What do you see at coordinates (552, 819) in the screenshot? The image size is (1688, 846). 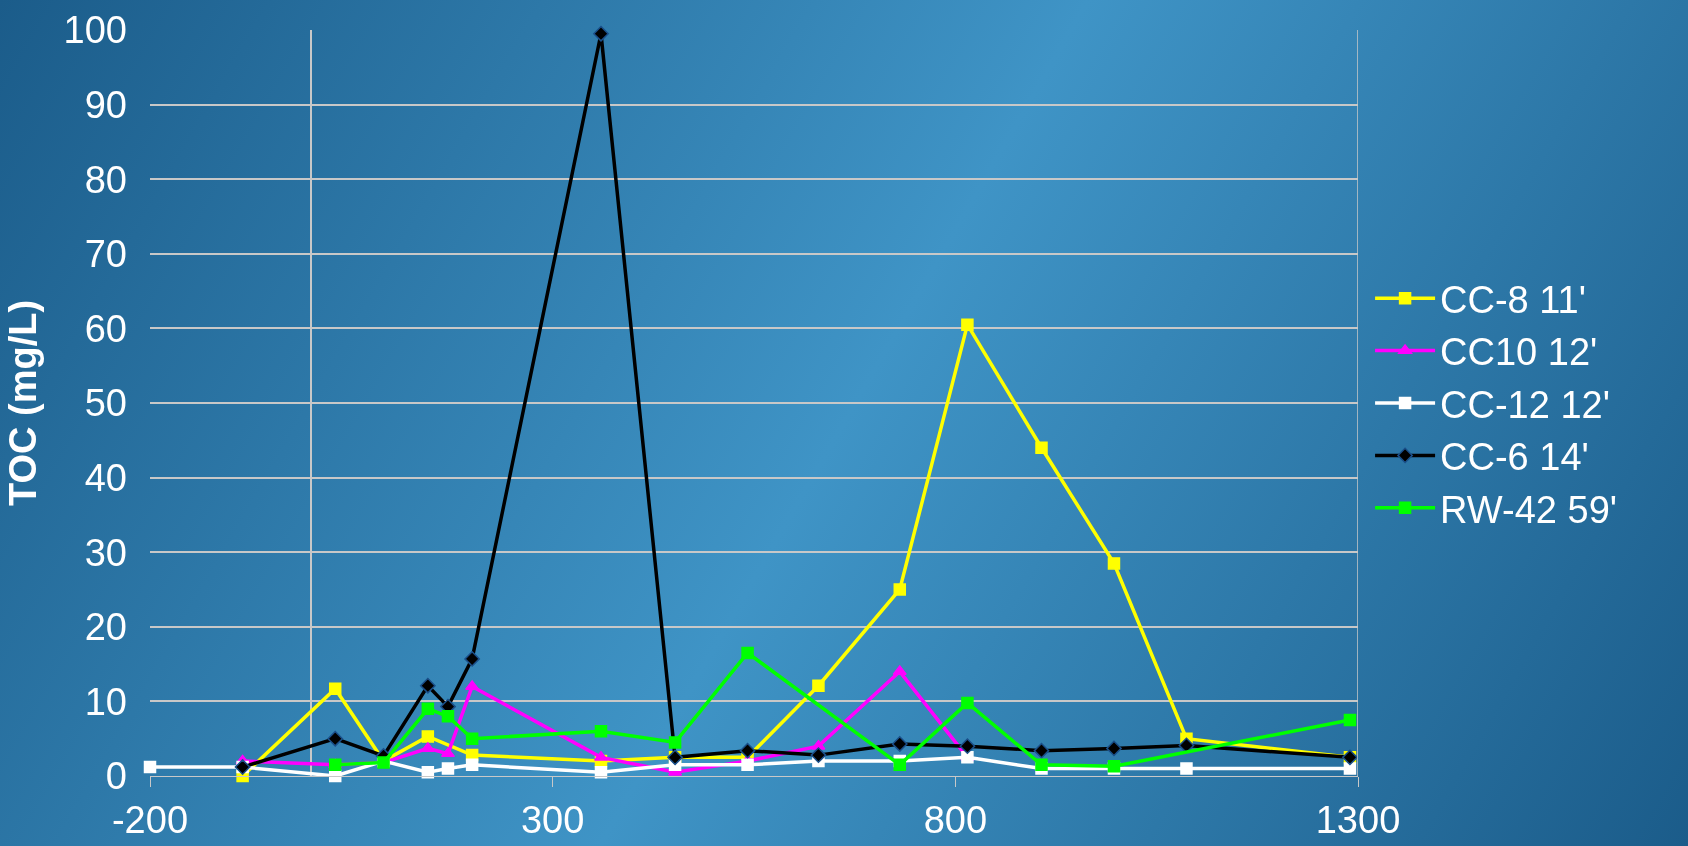 I see `x-tick-label: 300` at bounding box center [552, 819].